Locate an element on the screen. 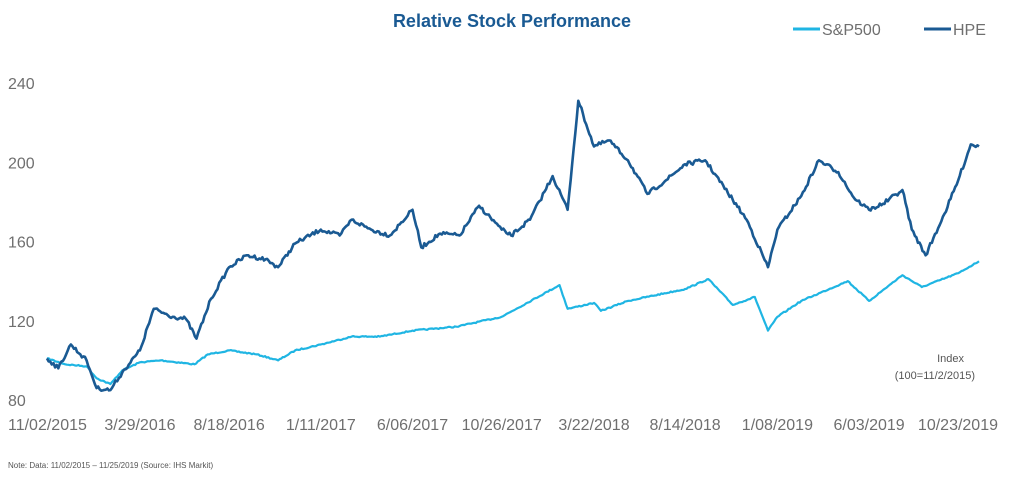  legend: S&P500 HPE is located at coordinates (889, 30).